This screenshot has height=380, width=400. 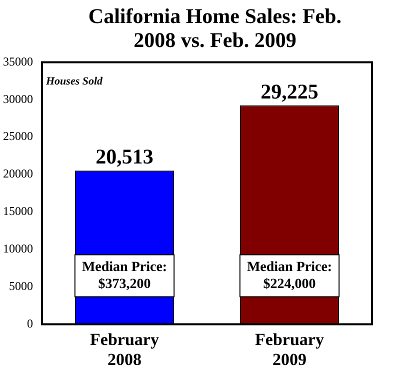 What do you see at coordinates (289, 350) in the screenshot?
I see `x-tick-label: February 2009` at bounding box center [289, 350].